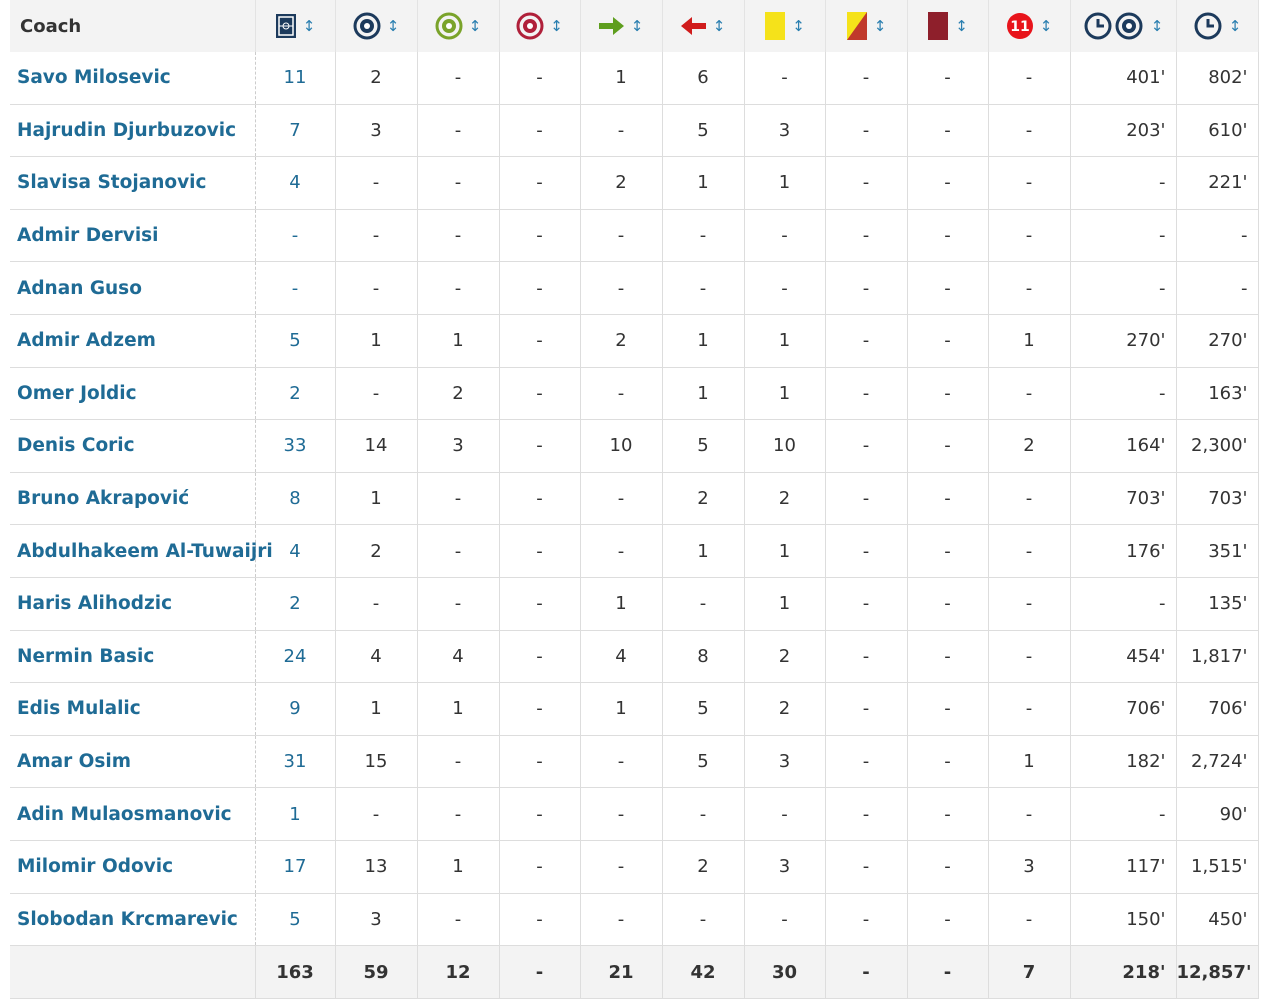  What do you see at coordinates (133, 341) in the screenshot?
I see `coach-name: Admir Adzem` at bounding box center [133, 341].